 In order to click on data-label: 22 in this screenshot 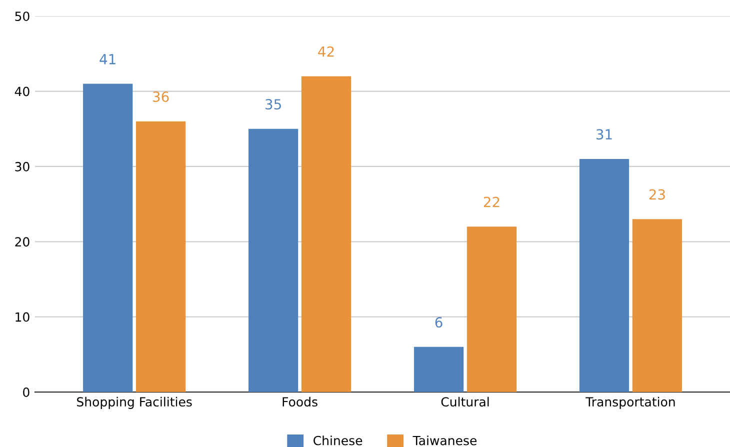, I will do `click(492, 202)`.